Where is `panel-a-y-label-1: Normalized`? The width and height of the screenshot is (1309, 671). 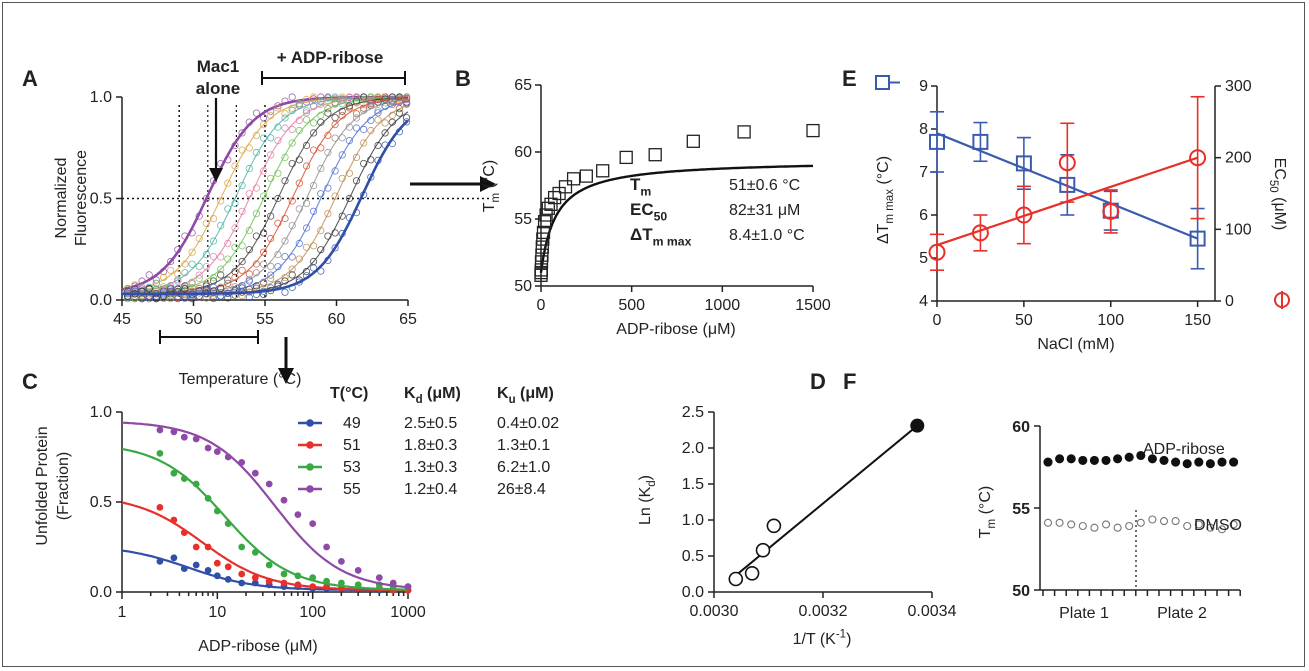
panel-a-y-label-1: Normalized is located at coordinates (61, 198).